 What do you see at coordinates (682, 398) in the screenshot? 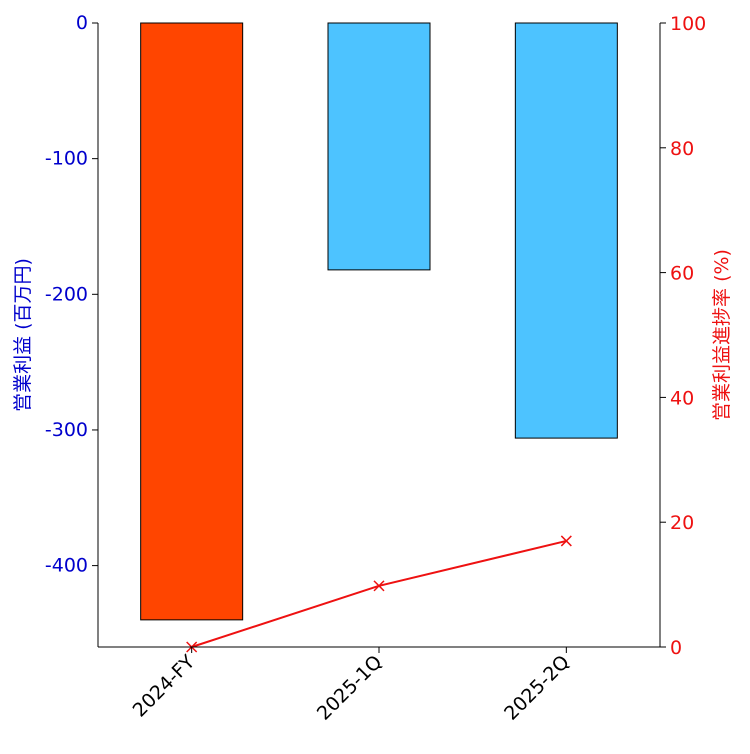
I see `right-tick-label: 40` at bounding box center [682, 398].